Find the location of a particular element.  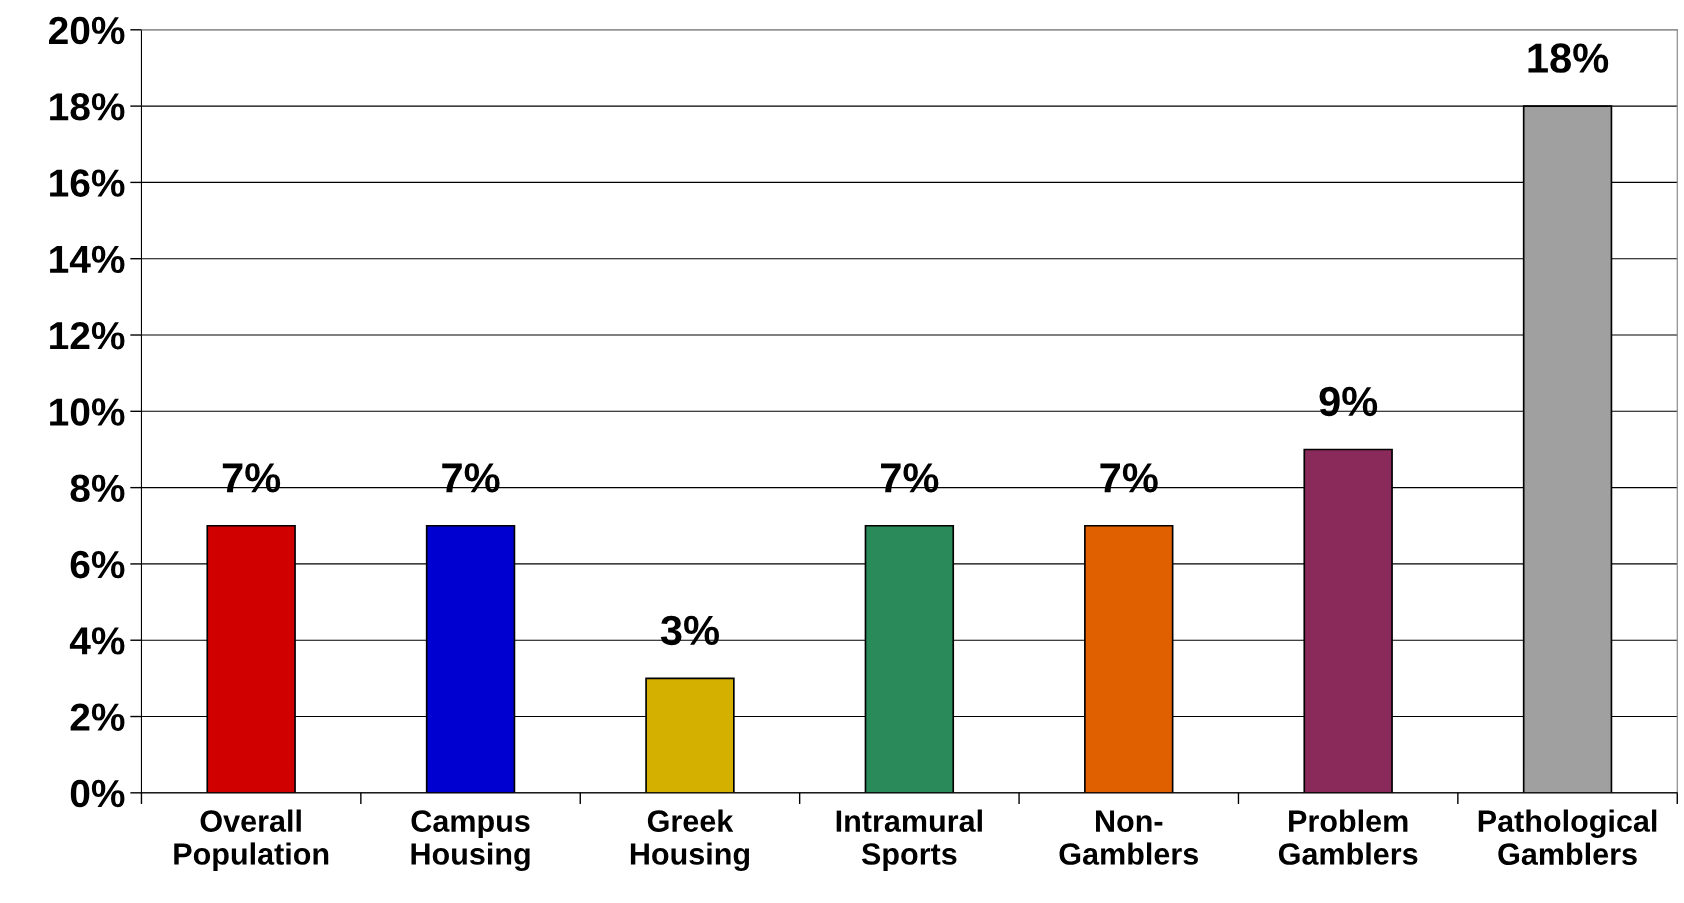

y-tick-label: 4% is located at coordinates (97, 641).